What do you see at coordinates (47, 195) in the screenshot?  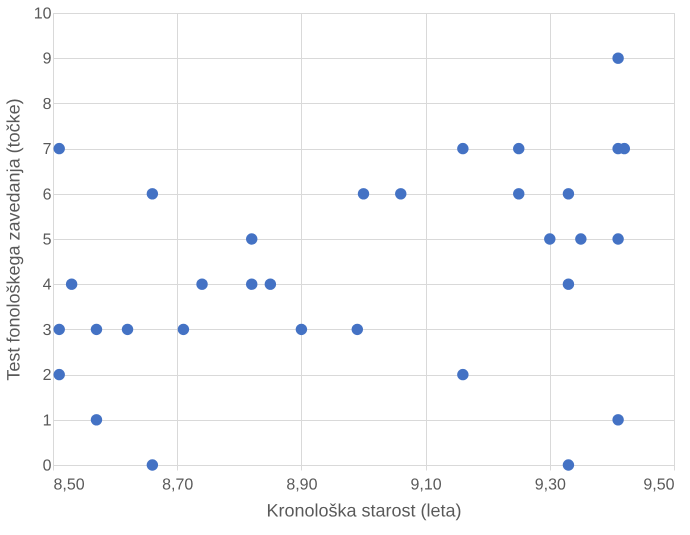 I see `y-tick-label: 6` at bounding box center [47, 195].